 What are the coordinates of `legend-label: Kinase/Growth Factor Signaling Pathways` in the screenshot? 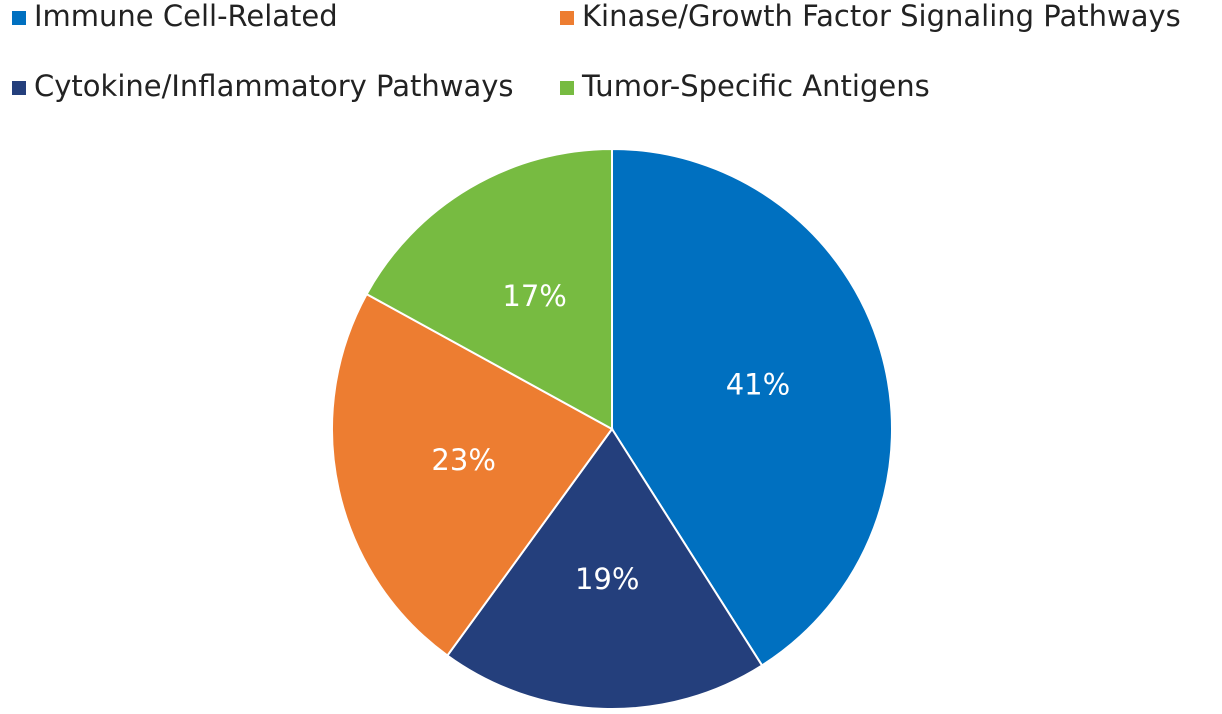 It's located at (881, 16).